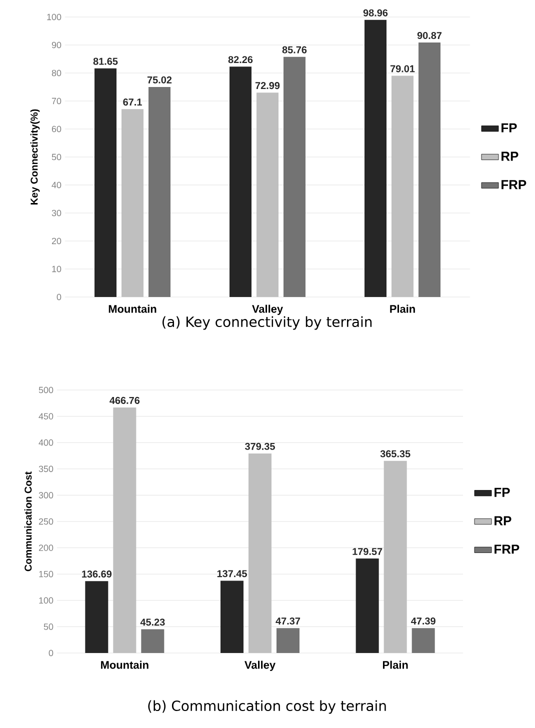  What do you see at coordinates (240, 60) in the screenshot?
I see `data-label: 82.26` at bounding box center [240, 60].